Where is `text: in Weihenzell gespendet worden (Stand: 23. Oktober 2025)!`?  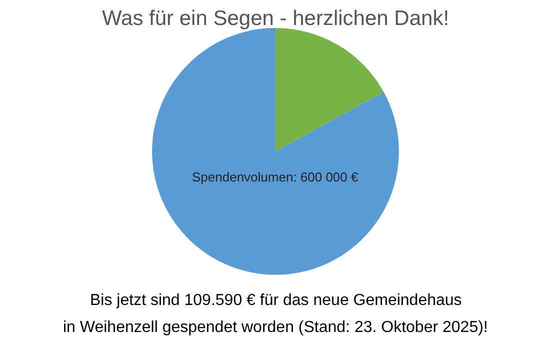
text: in Weihenzell gespendet worden (Stand: 23. Oktober 2025)! is located at coordinates (275, 327).